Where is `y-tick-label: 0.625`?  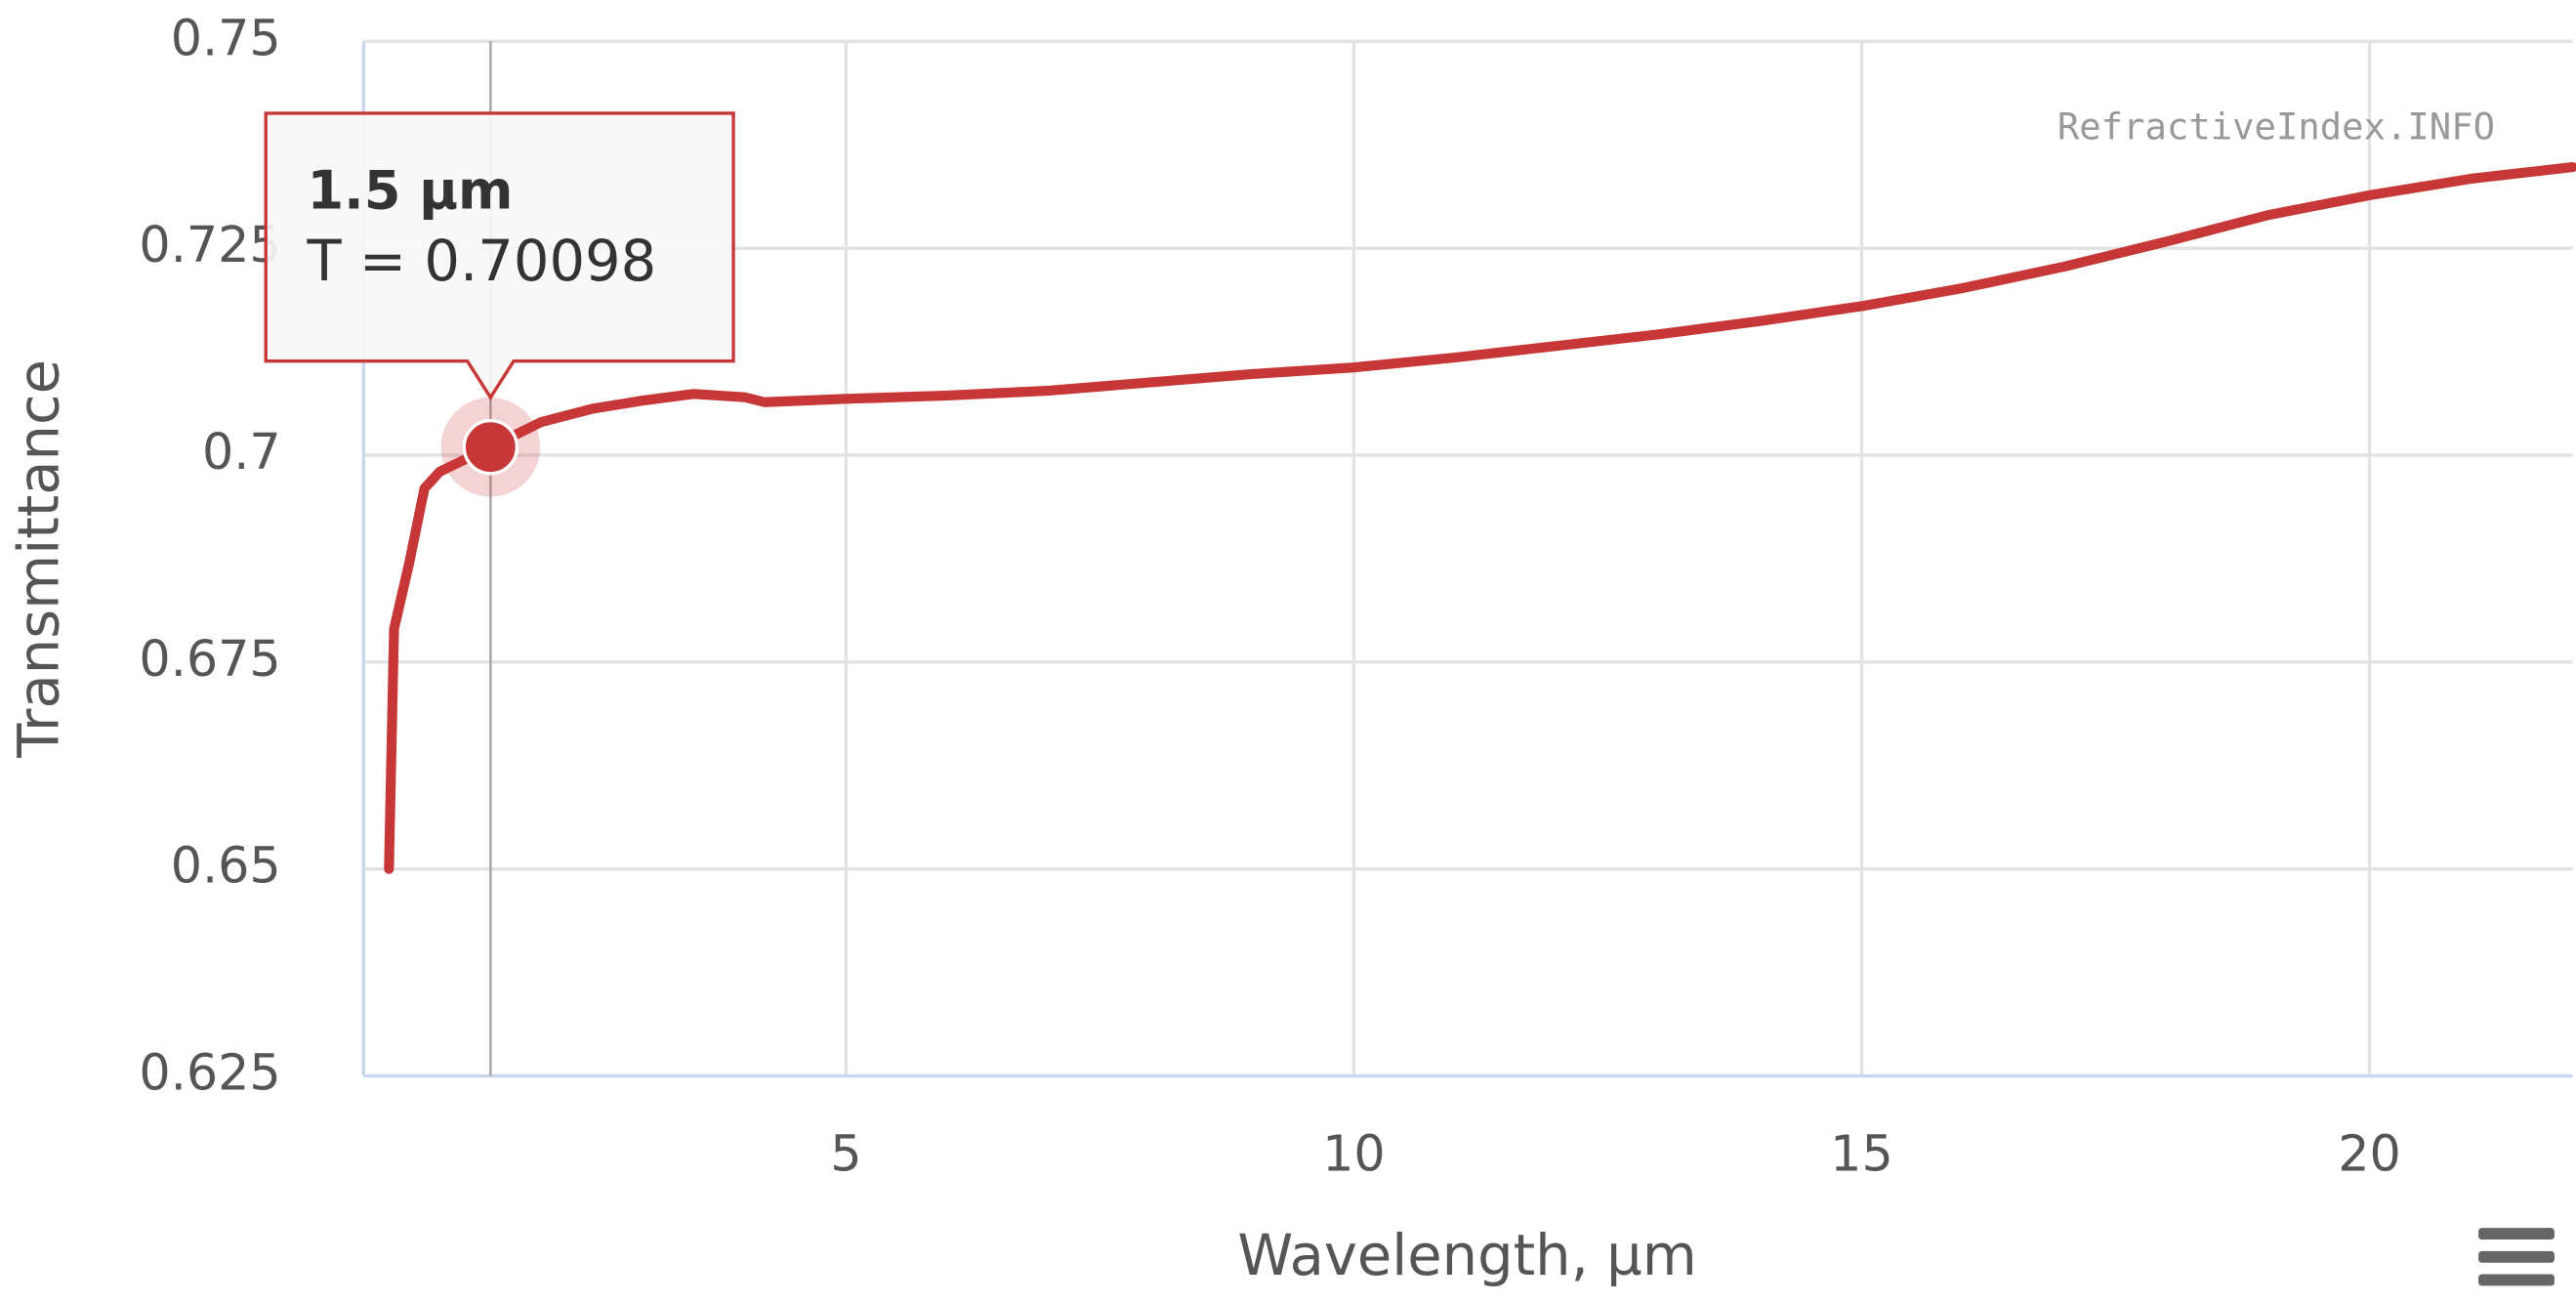 y-tick-label: 0.625 is located at coordinates (210, 1073).